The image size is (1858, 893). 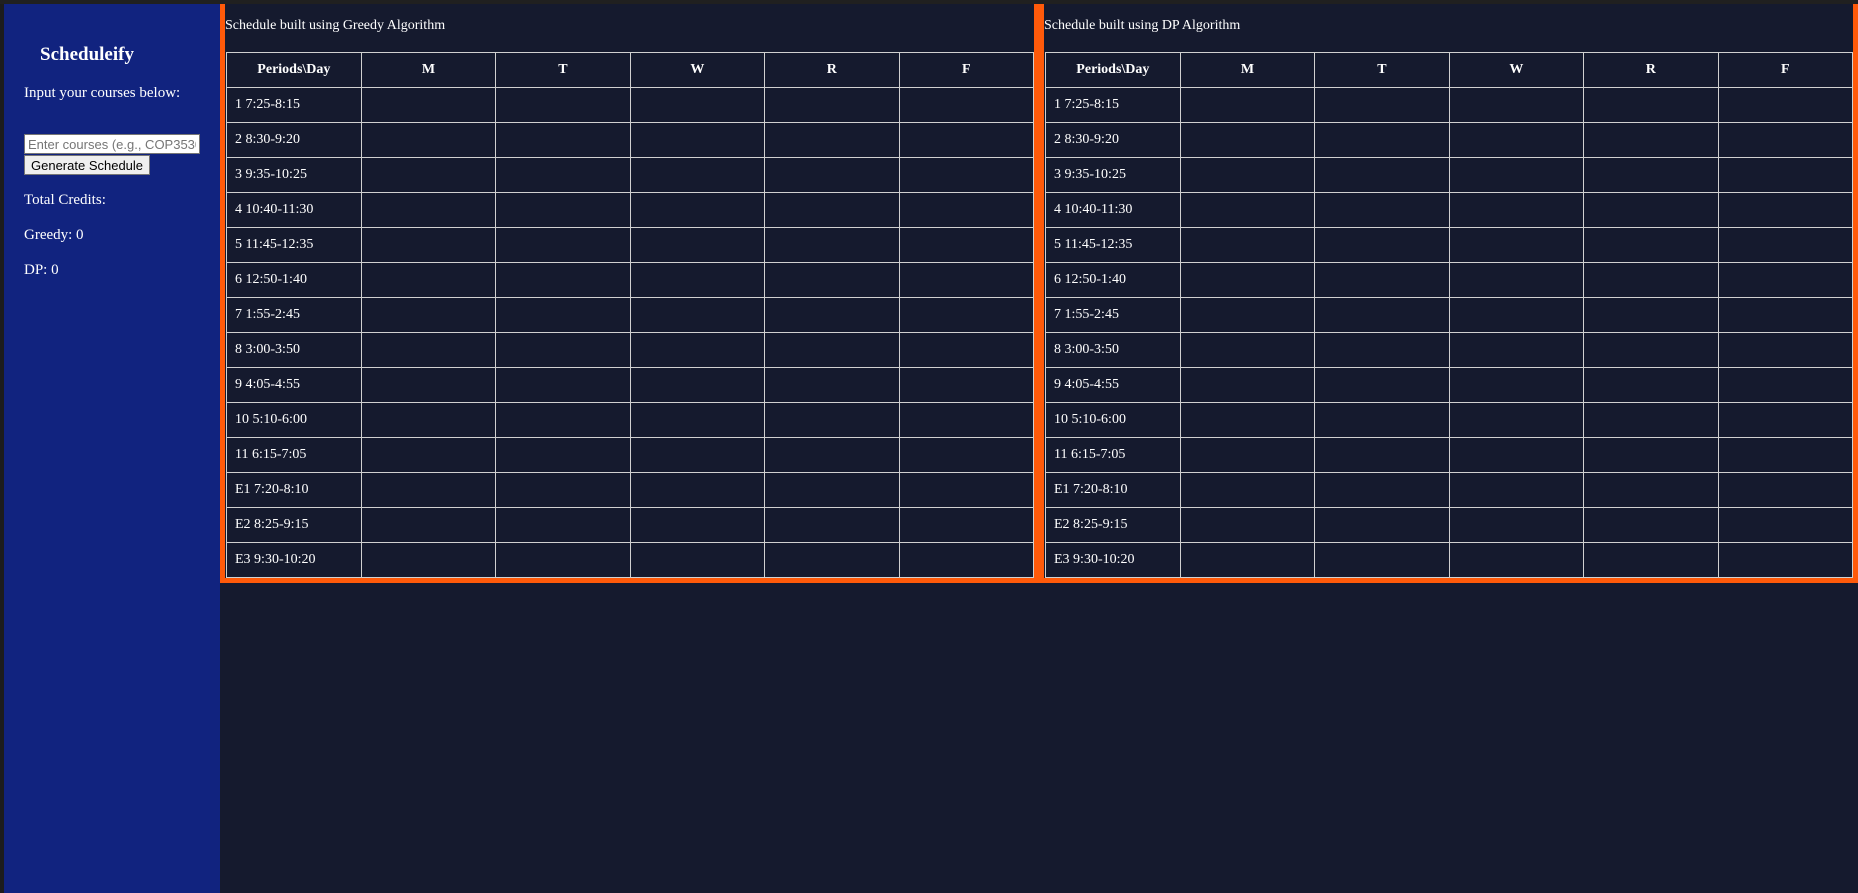 I want to click on period-cell: 3 9:35-10:25, so click(x=1113, y=175).